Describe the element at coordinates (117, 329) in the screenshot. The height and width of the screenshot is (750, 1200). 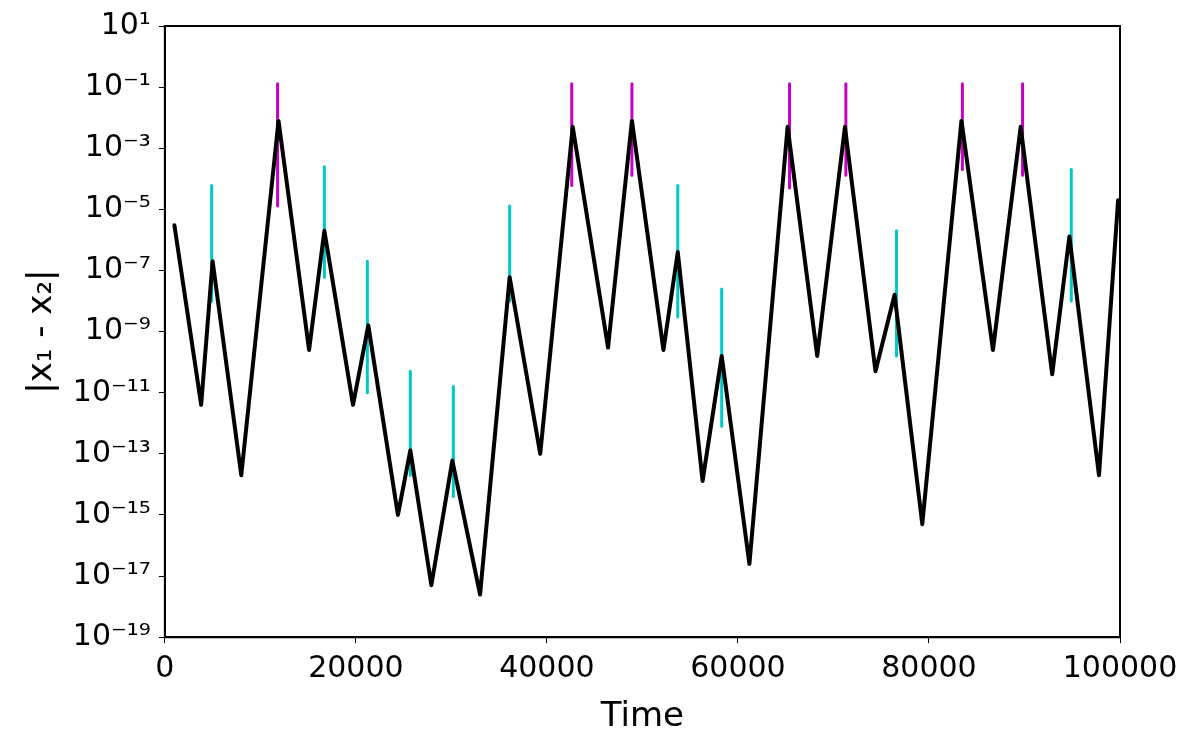
I see `y-tick-label: 10⁻⁹` at that location.